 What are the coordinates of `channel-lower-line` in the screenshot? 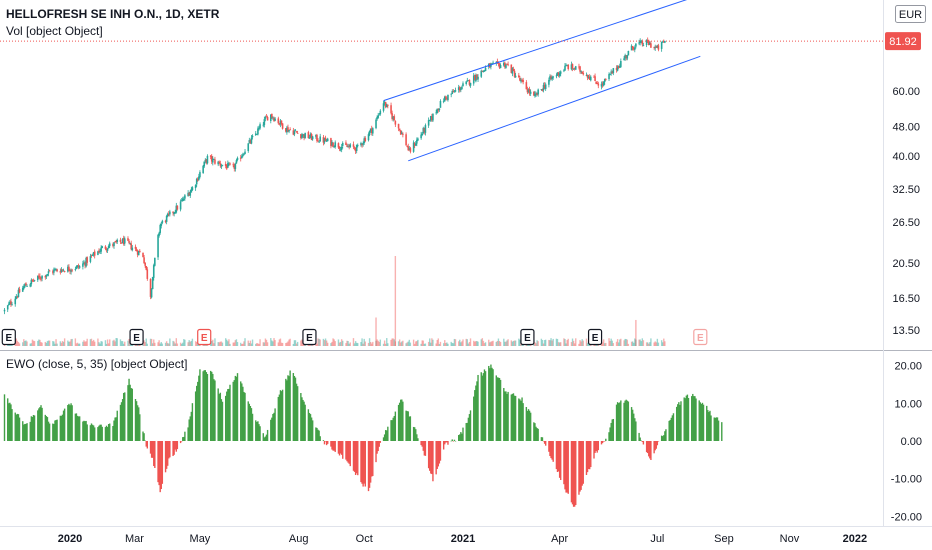 It's located at (554, 108).